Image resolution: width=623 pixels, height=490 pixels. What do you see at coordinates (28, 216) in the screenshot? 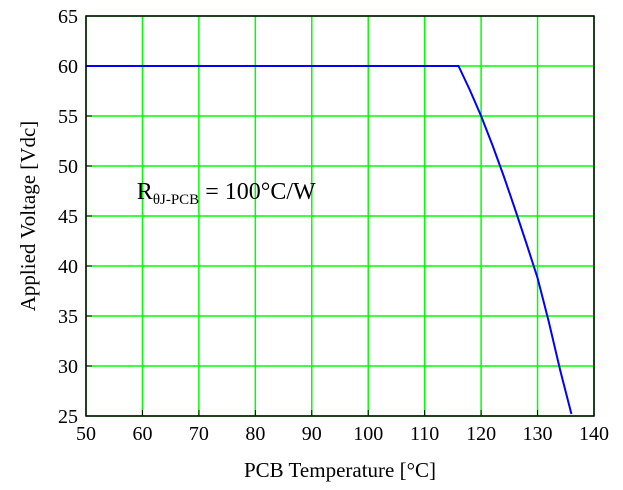
I see `y-axis-label: Applied Voltage [Vdc]` at bounding box center [28, 216].